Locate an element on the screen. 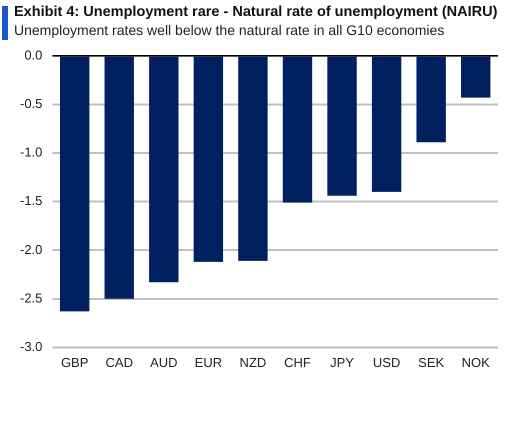 The image size is (510, 431). chart-subtitle: Unemployment rates well below the natural rate in all G10 economies is located at coordinates (230, 30).